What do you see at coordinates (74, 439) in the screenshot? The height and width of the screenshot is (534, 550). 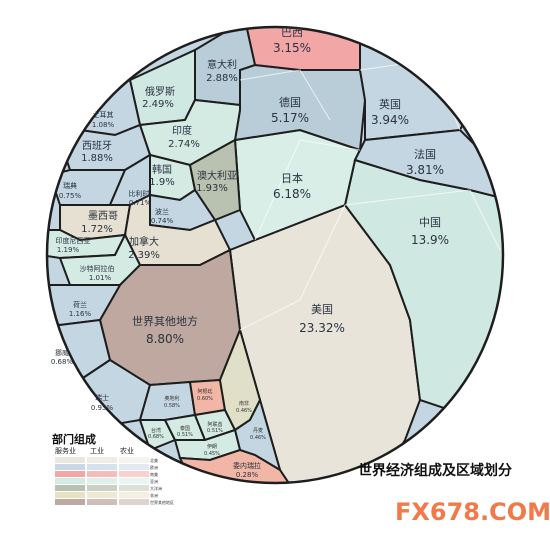 I see `legend-title: 部门组成` at bounding box center [74, 439].